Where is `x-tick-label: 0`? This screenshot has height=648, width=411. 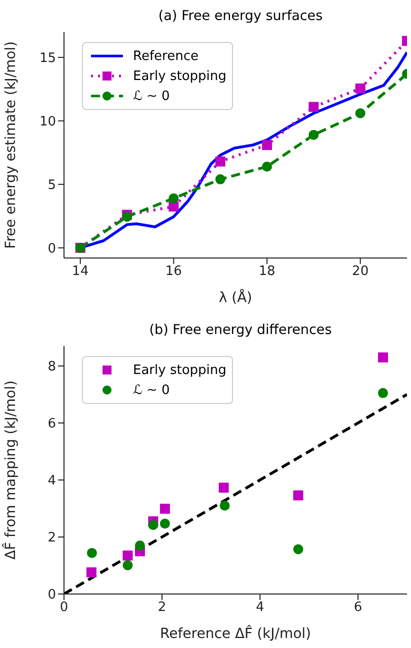 x-tick-label: 0 is located at coordinates (64, 608).